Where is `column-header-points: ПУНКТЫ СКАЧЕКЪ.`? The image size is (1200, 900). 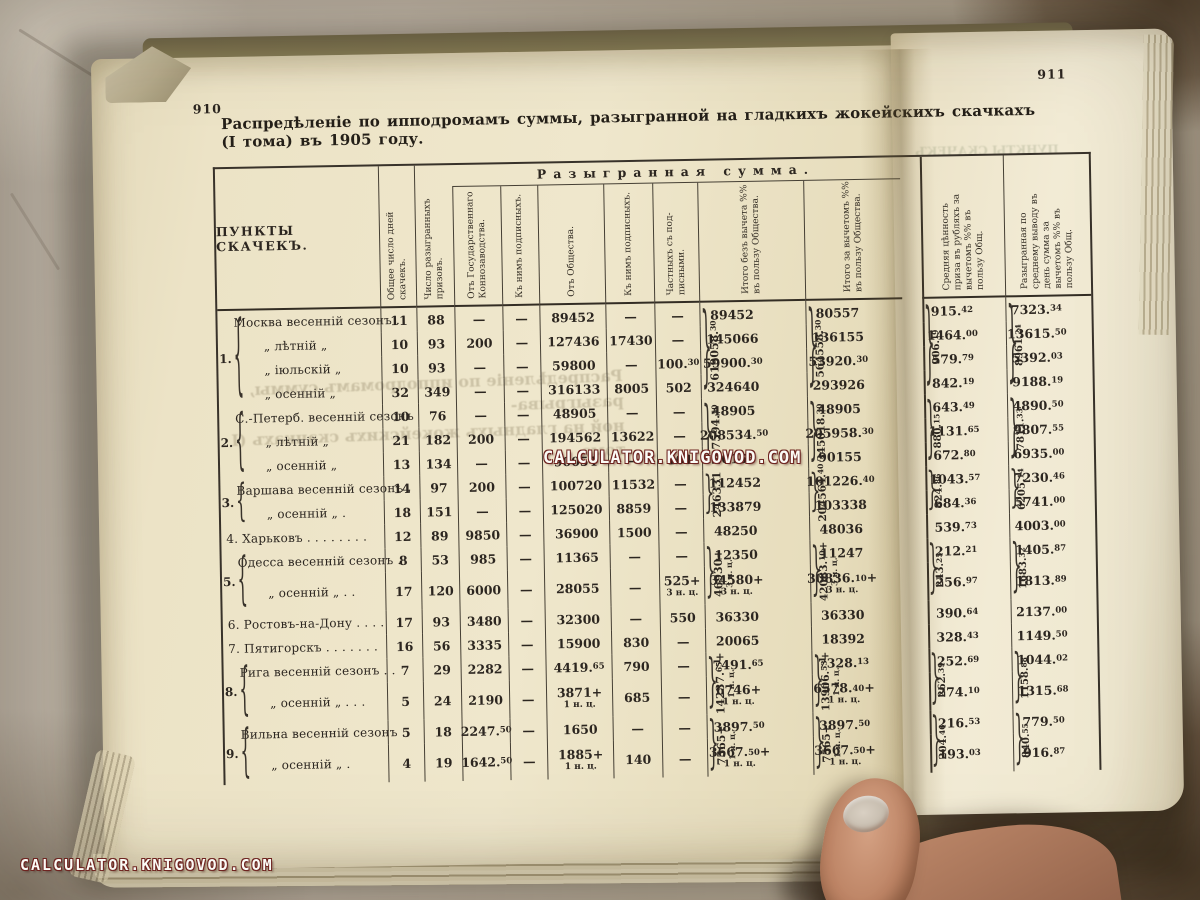 column-header-points: ПУНКТЫ СКАЧЕКЪ. is located at coordinates (297, 239).